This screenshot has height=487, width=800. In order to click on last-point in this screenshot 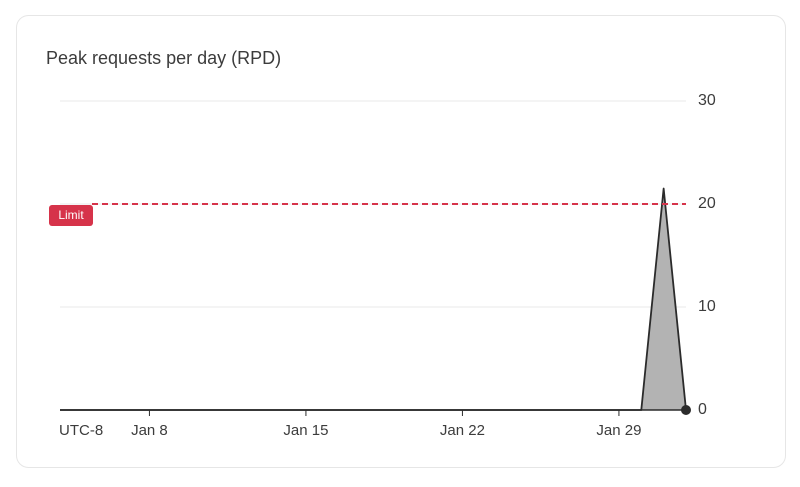, I will do `click(686, 410)`.